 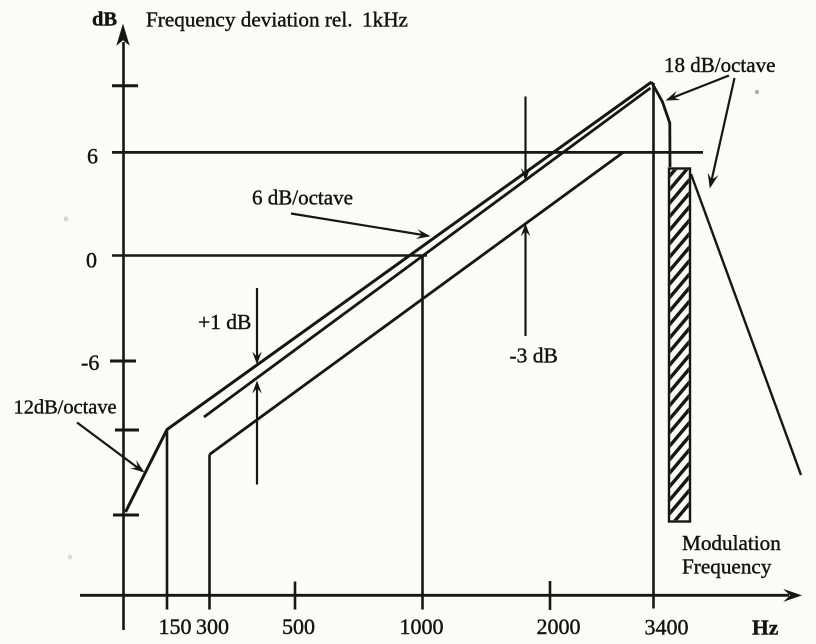 What do you see at coordinates (175, 626) in the screenshot?
I see `svg-text: 150` at bounding box center [175, 626].